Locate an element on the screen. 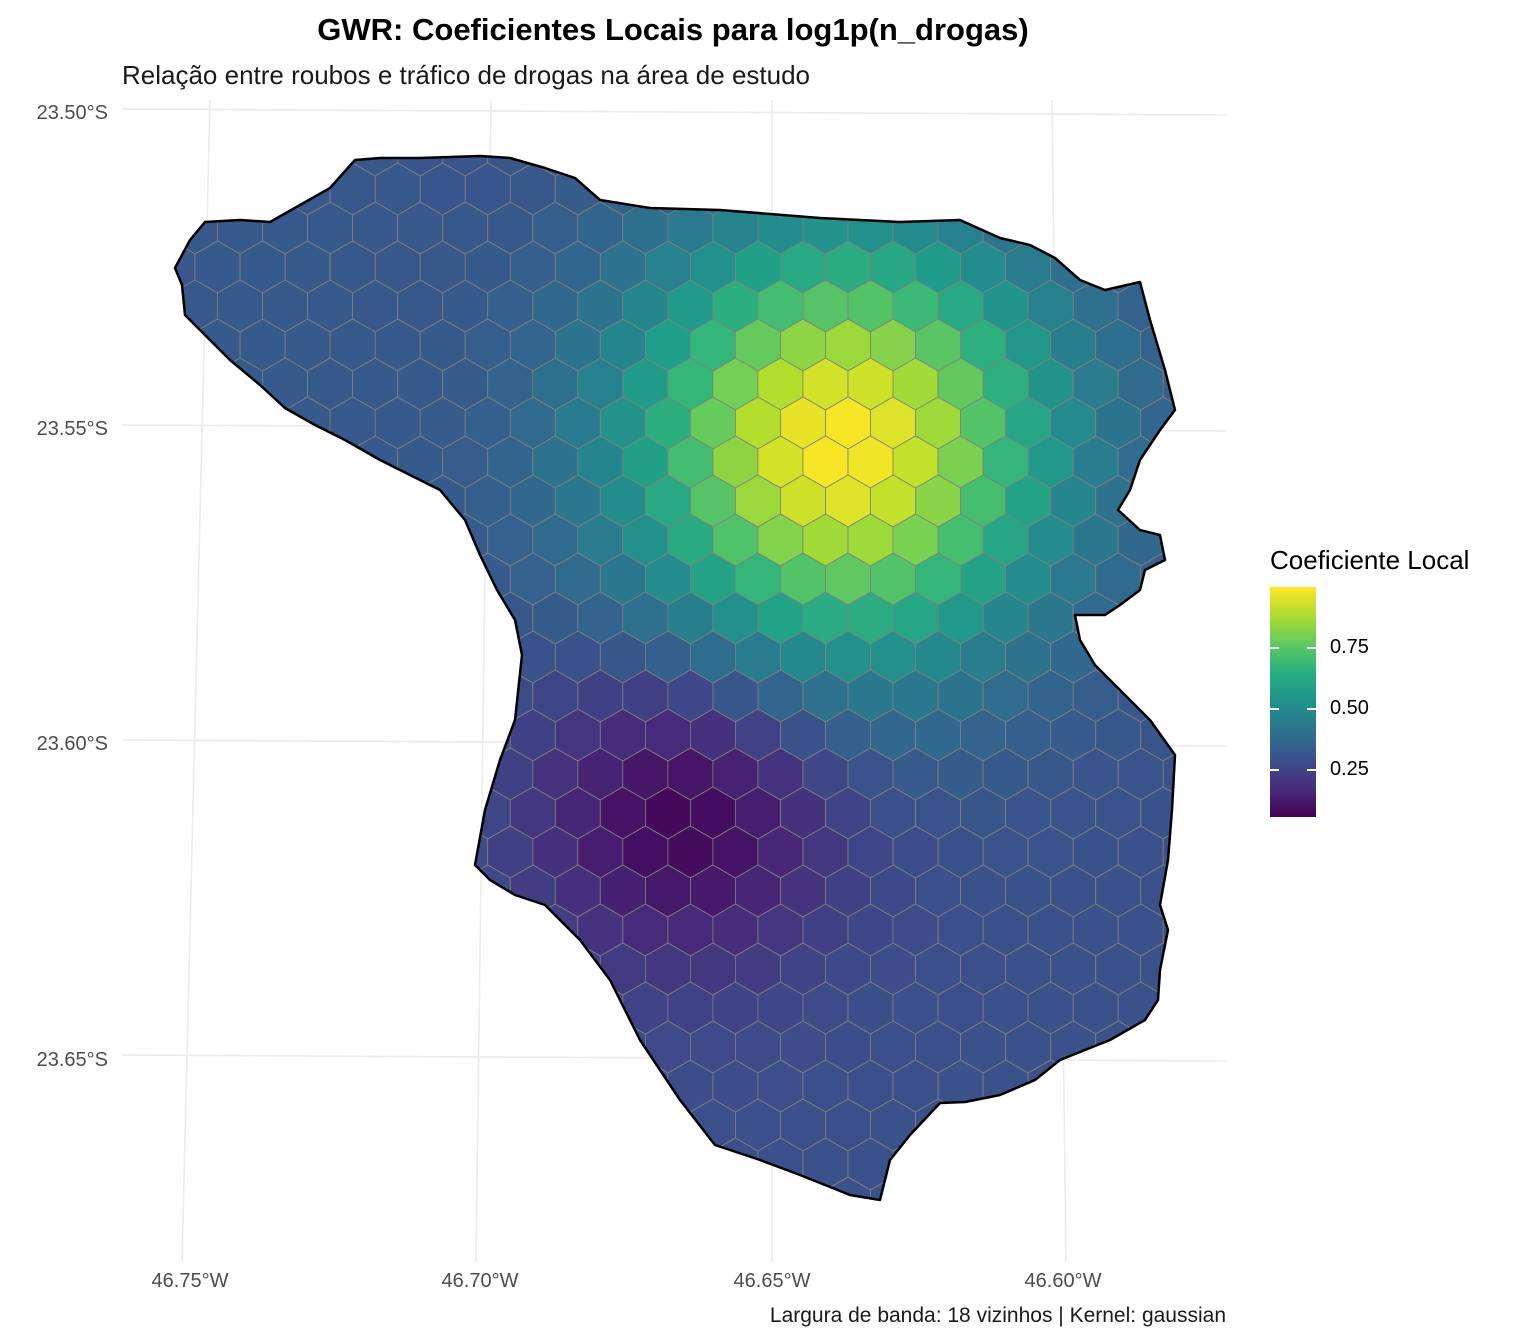 Image resolution: width=1536 pixels, height=1344 pixels. legend-title: Coeficiente Local is located at coordinates (1370, 560).